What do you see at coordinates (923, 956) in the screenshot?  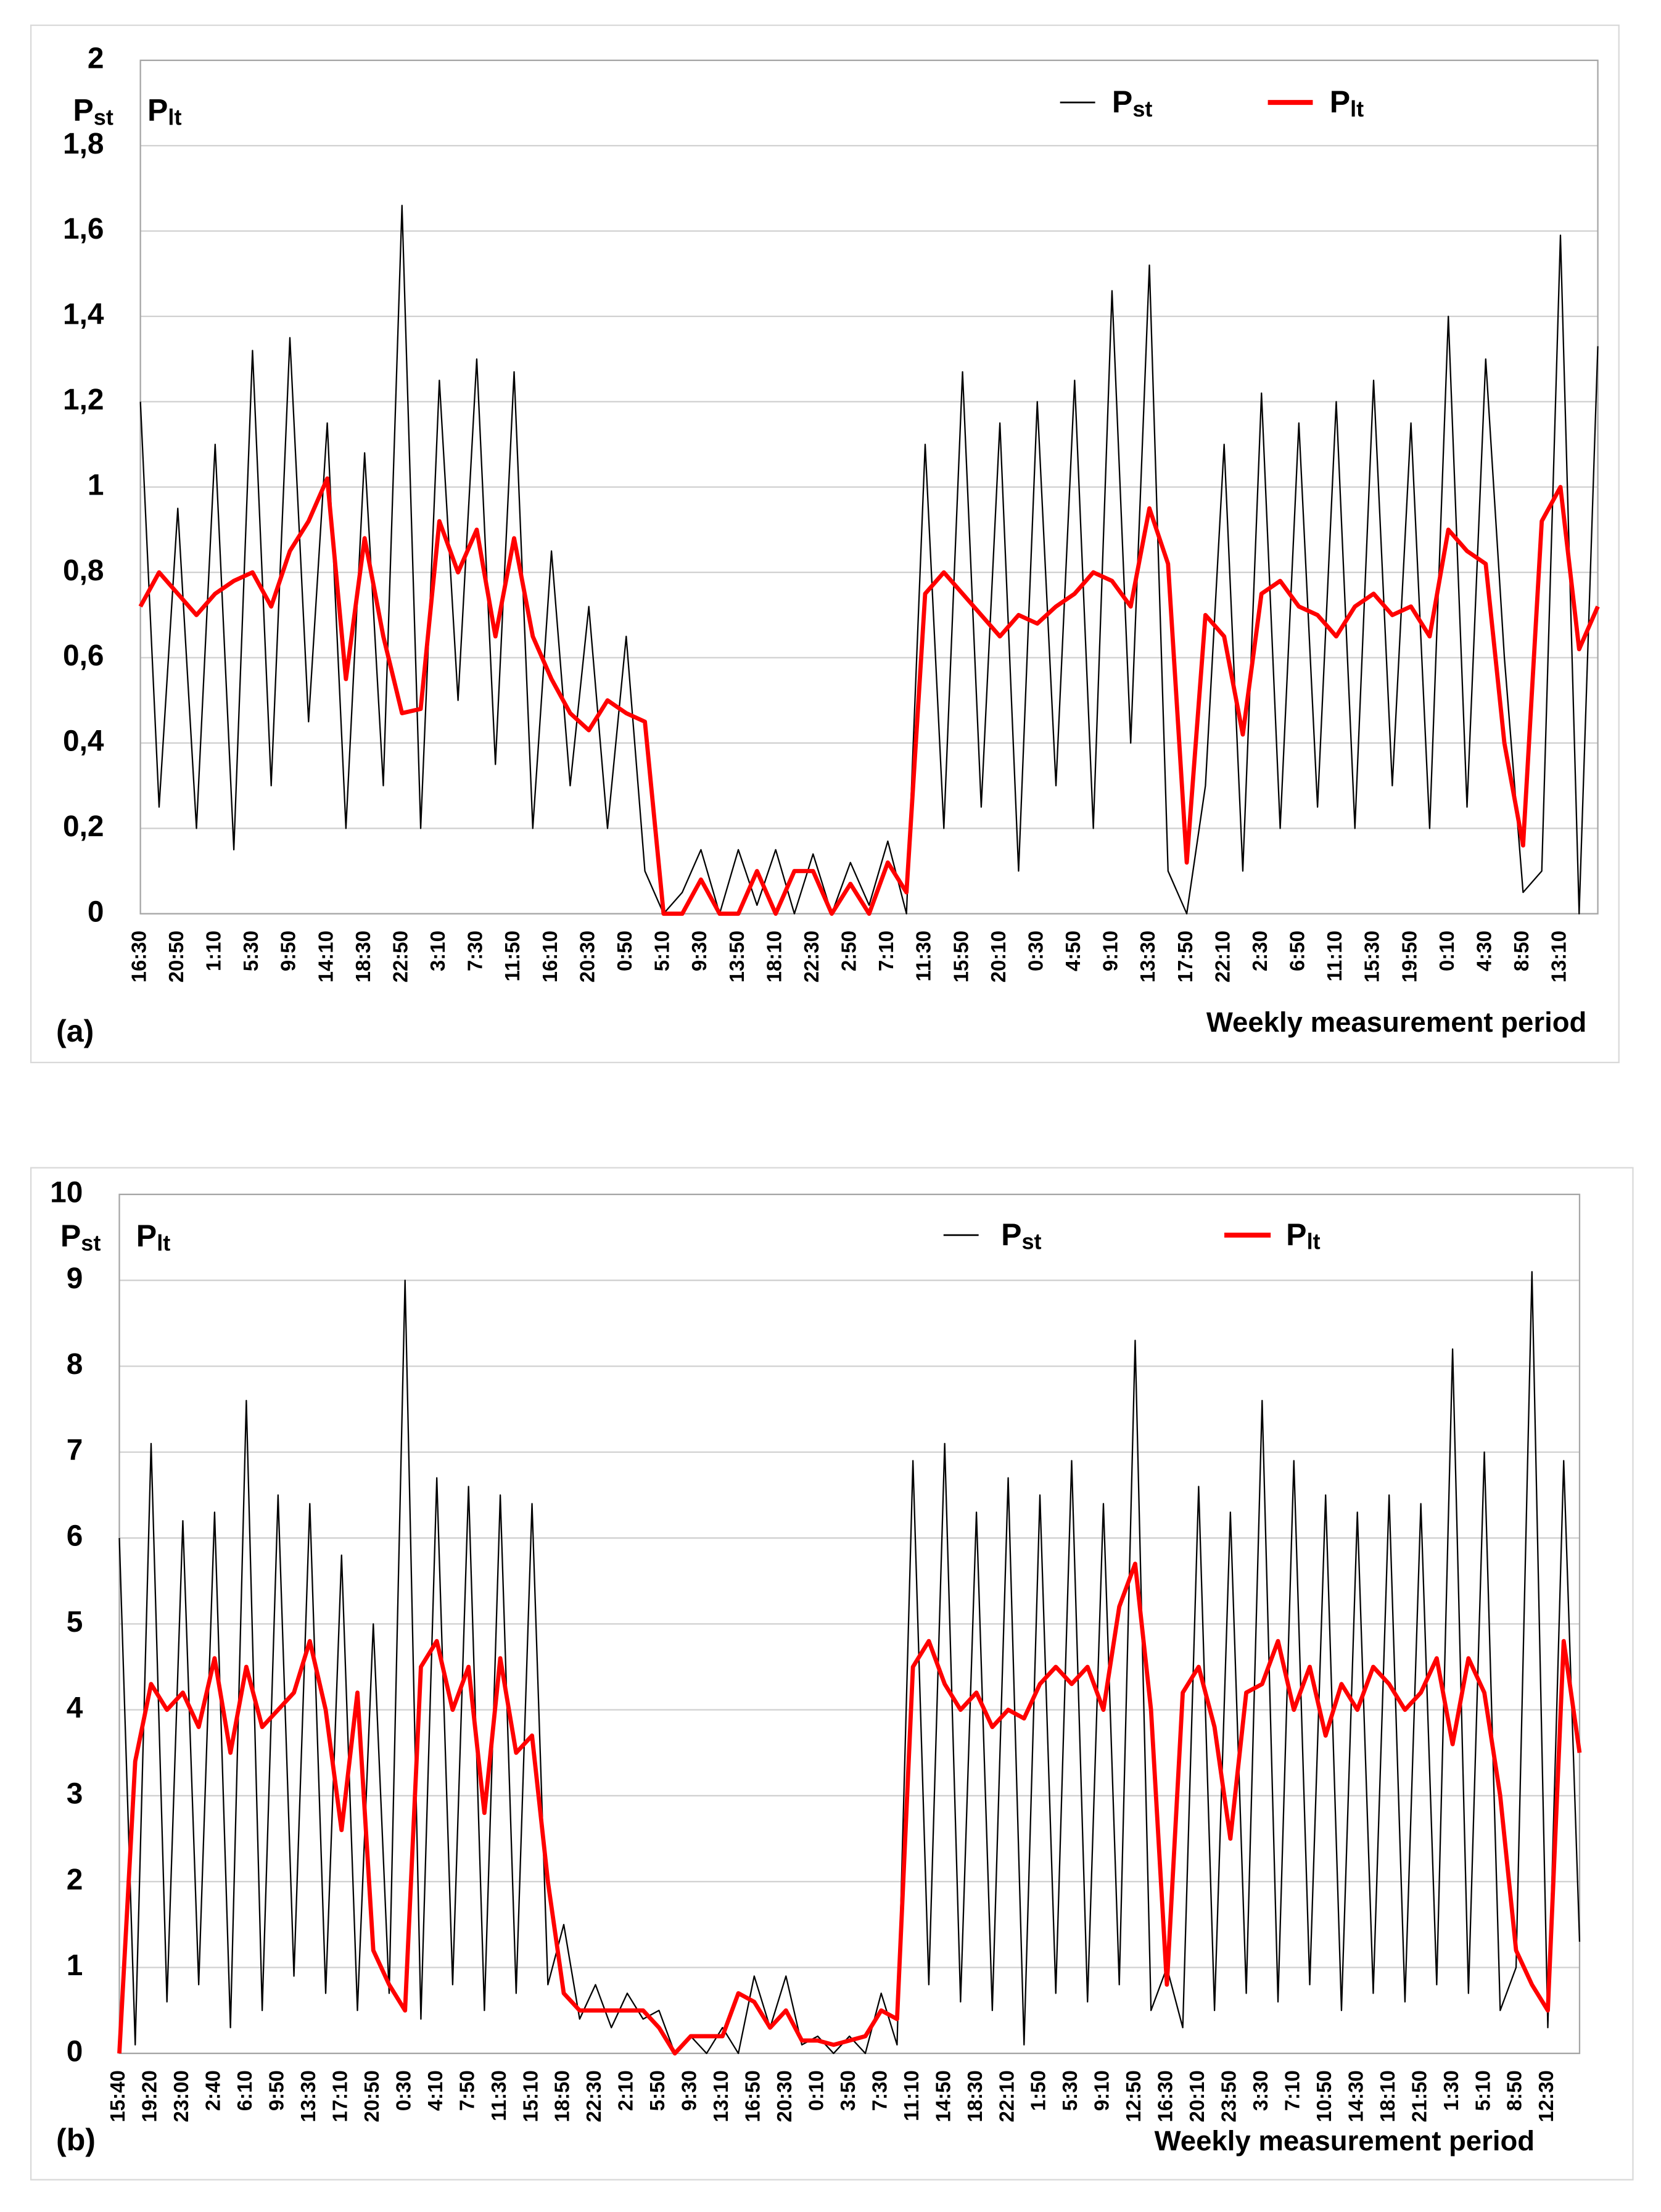 I see `x-tick-label: 11:30` at bounding box center [923, 956].